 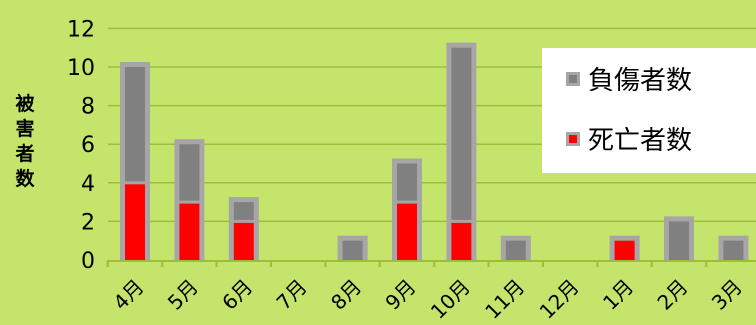 I want to click on y-tick-label: 10, so click(x=81, y=68).